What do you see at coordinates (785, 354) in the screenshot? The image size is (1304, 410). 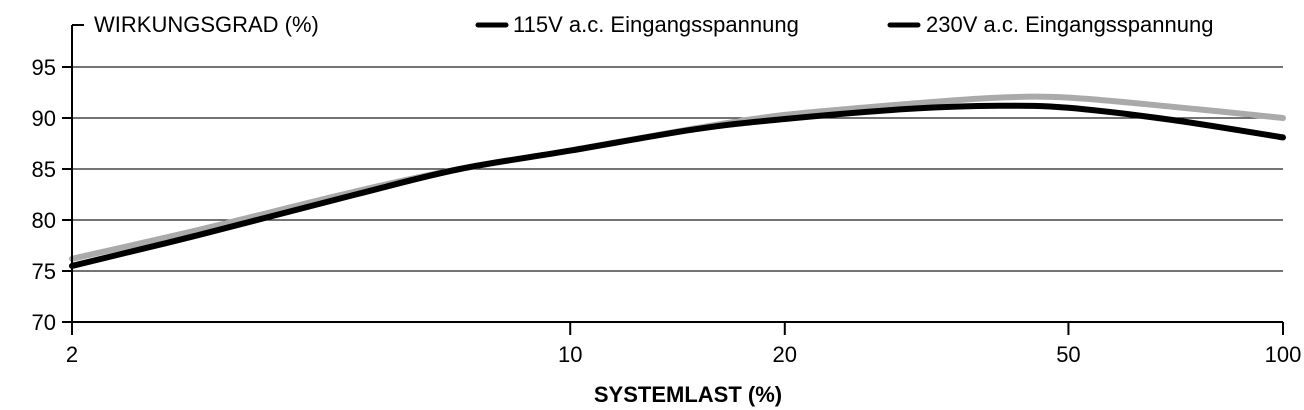 I see `x-tick-label-20: 20` at bounding box center [785, 354].